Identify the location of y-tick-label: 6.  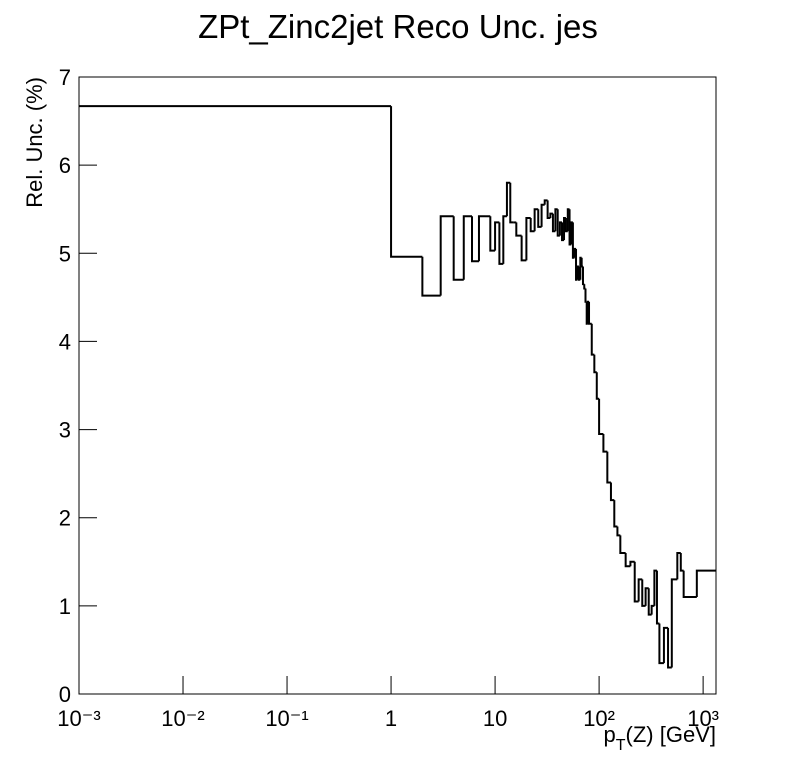
(65, 165).